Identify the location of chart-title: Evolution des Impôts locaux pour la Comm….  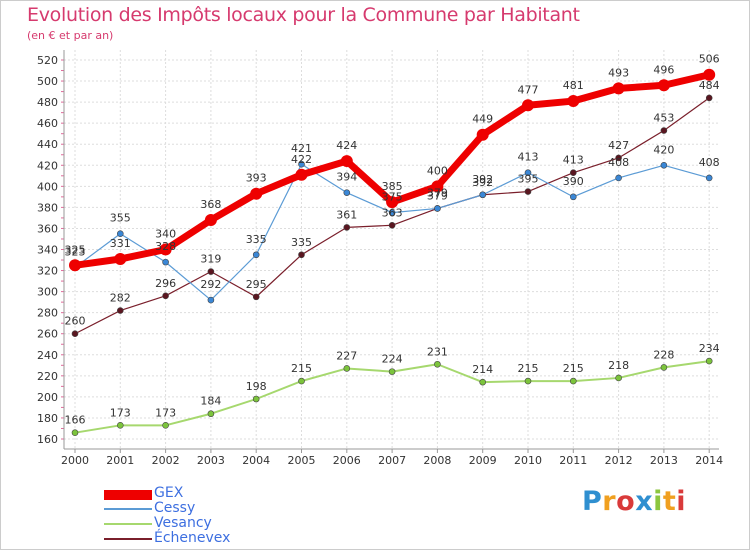
(303, 15).